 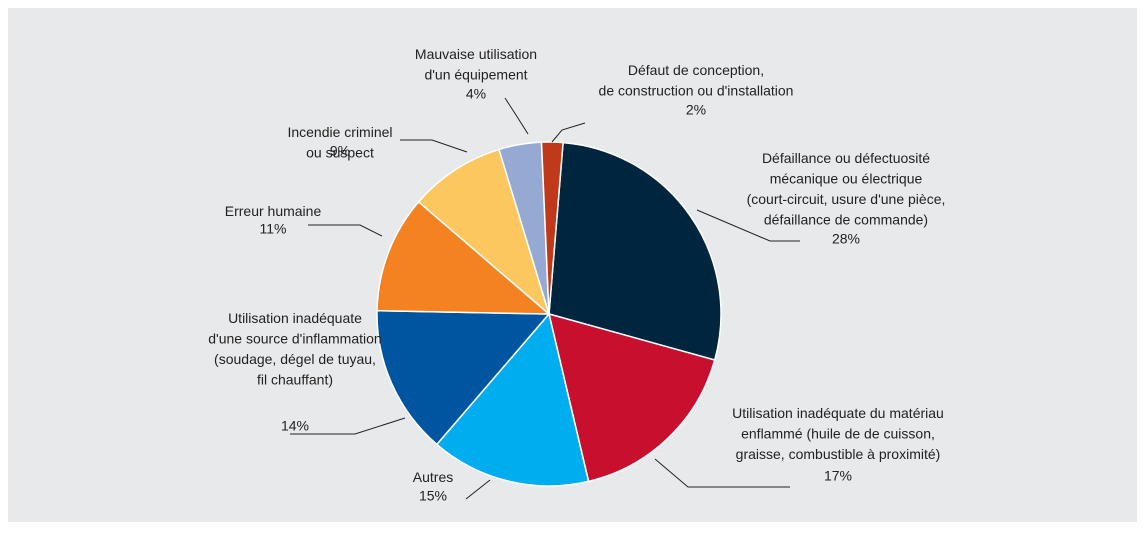 What do you see at coordinates (433, 477) in the screenshot?
I see `slice-label: Autres` at bounding box center [433, 477].